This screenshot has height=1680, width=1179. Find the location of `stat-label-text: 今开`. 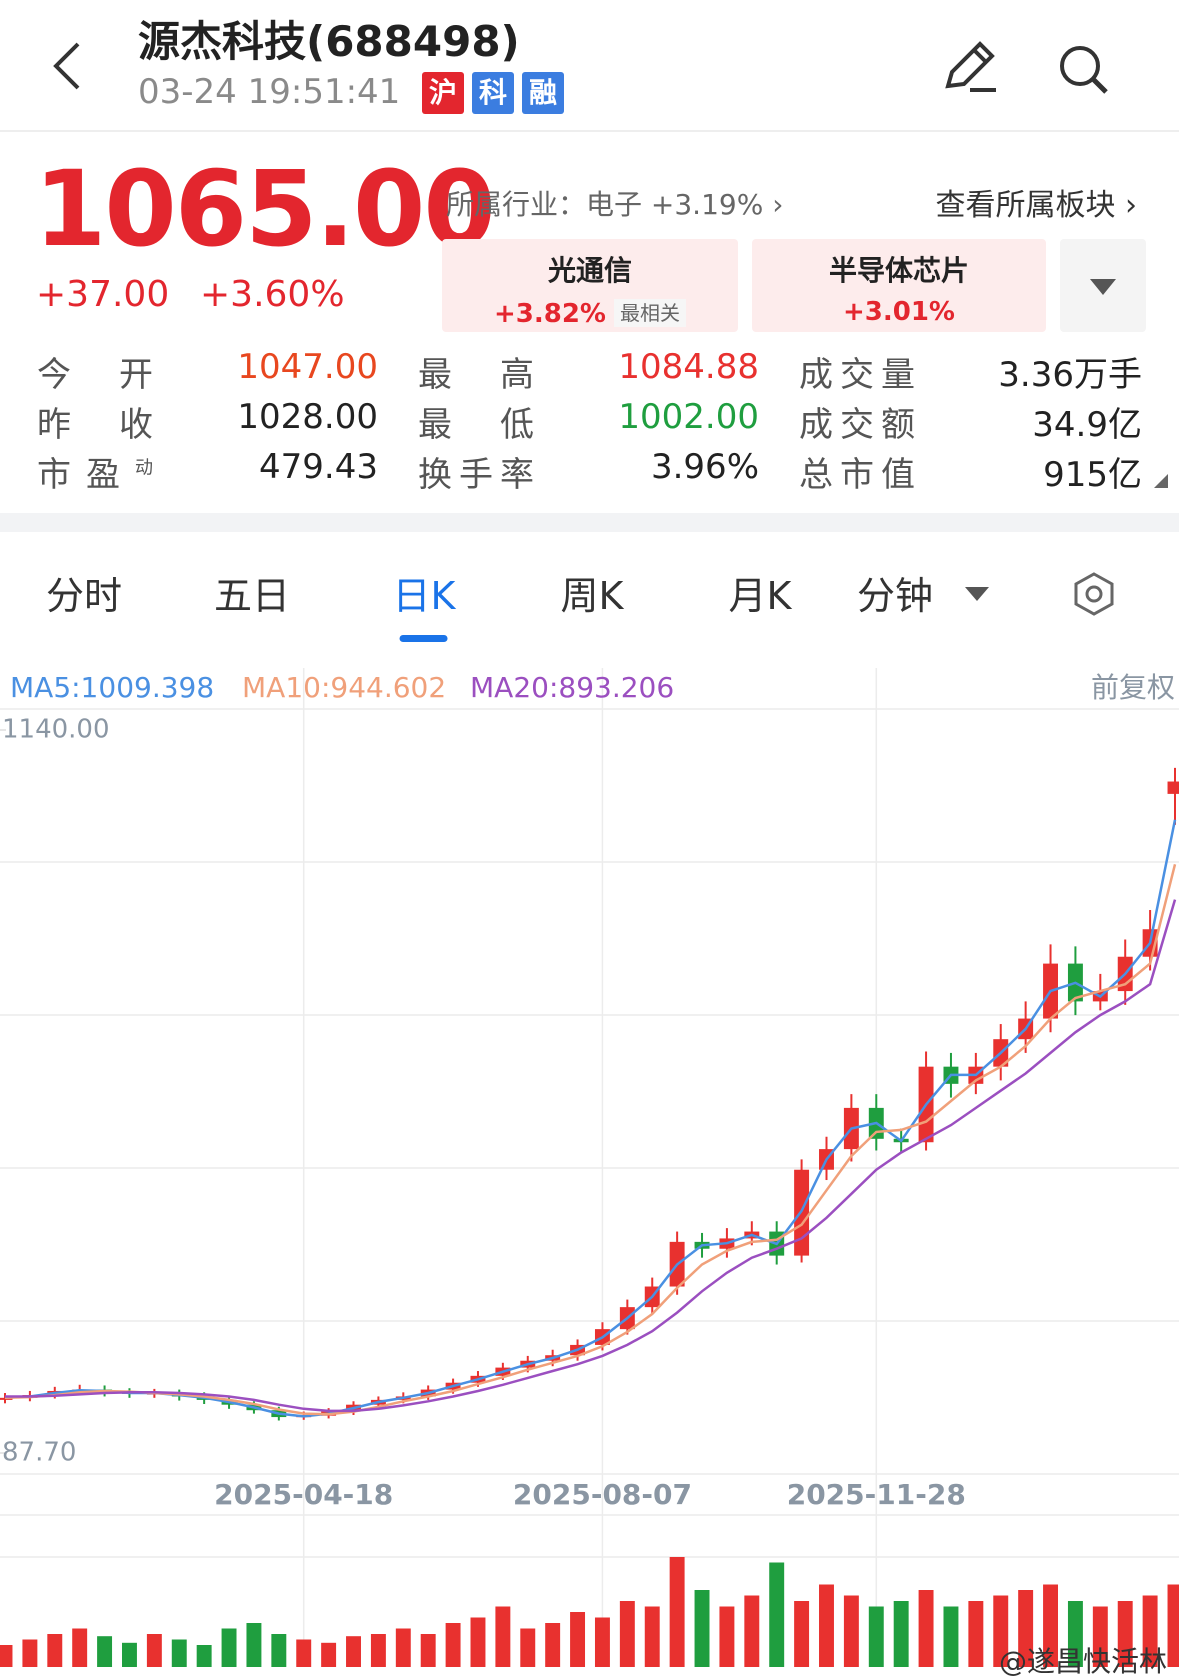

stat-label-text: 今开 is located at coordinates (95, 374).